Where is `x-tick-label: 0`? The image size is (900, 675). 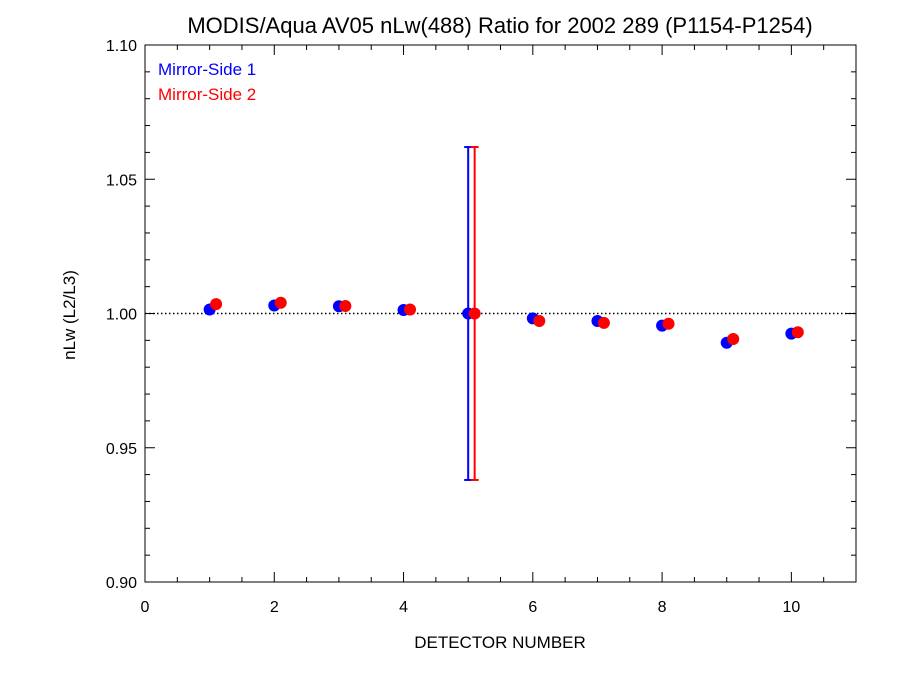 x-tick-label: 0 is located at coordinates (145, 607).